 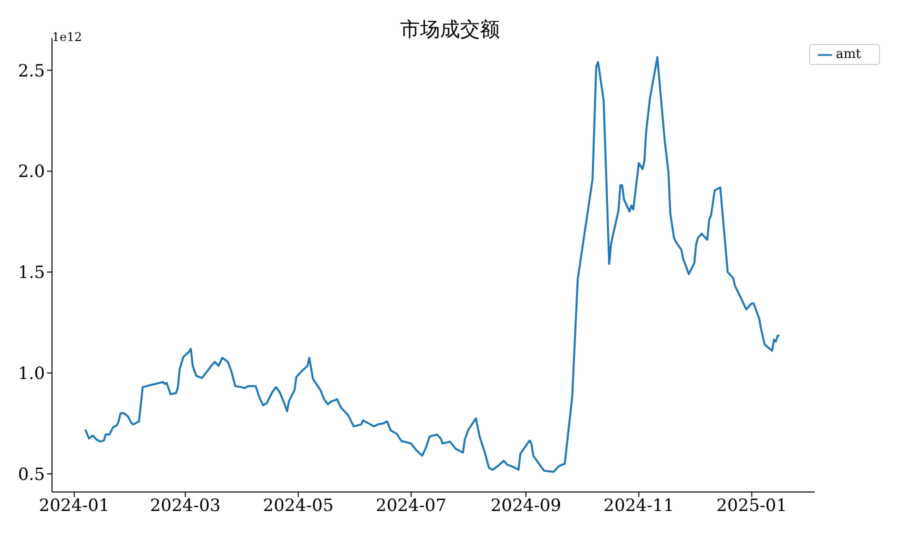 What do you see at coordinates (298, 506) in the screenshot?
I see `x-tick-label: 2024-05` at bounding box center [298, 506].